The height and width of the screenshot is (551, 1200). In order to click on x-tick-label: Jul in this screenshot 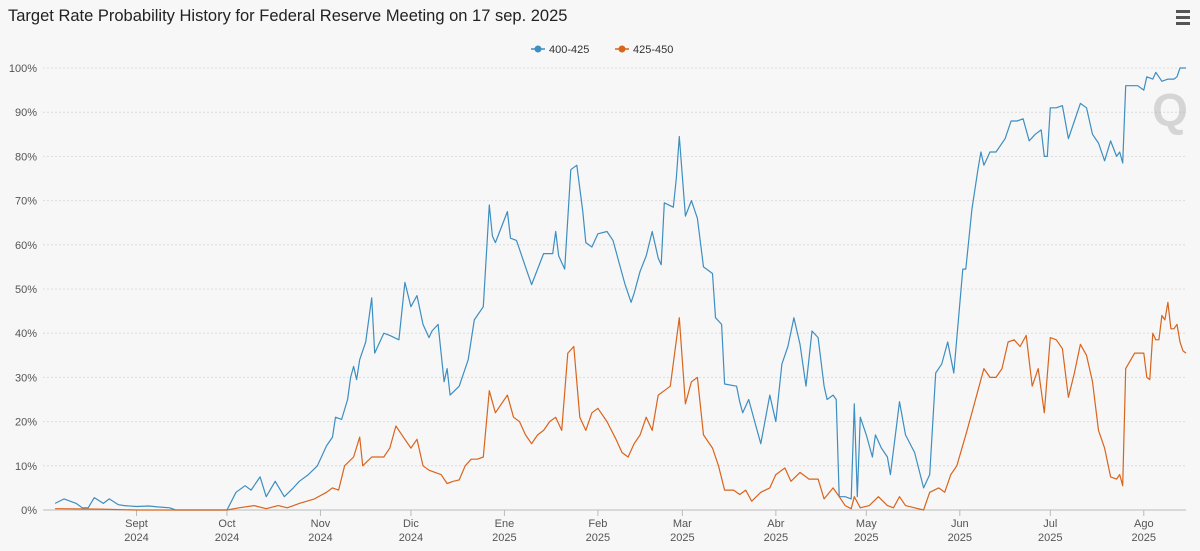, I will do `click(1050, 524)`.